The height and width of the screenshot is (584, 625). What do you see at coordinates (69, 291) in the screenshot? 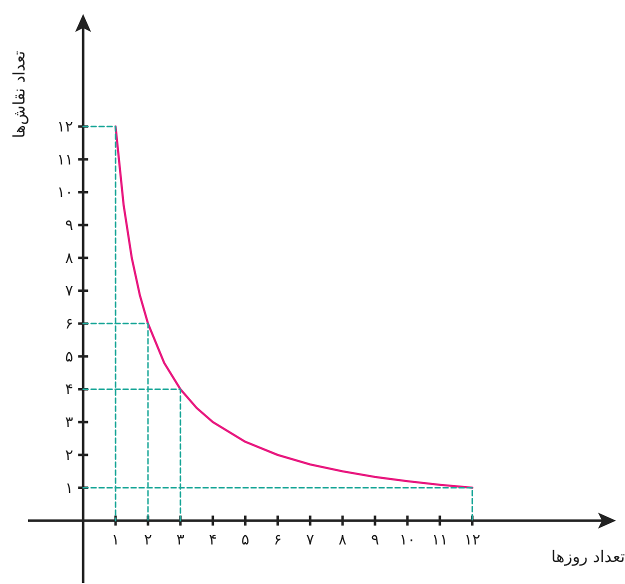
I see `y-tick-label: ۷` at bounding box center [69, 291].